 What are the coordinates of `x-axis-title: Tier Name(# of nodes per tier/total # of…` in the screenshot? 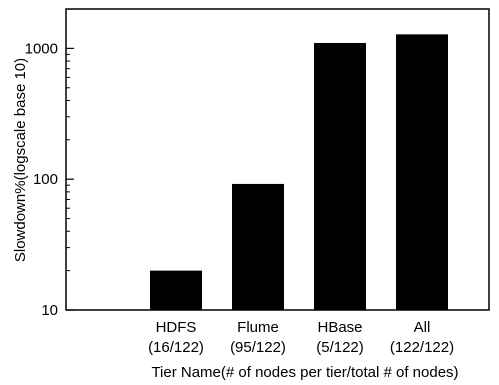 It's located at (304, 372).